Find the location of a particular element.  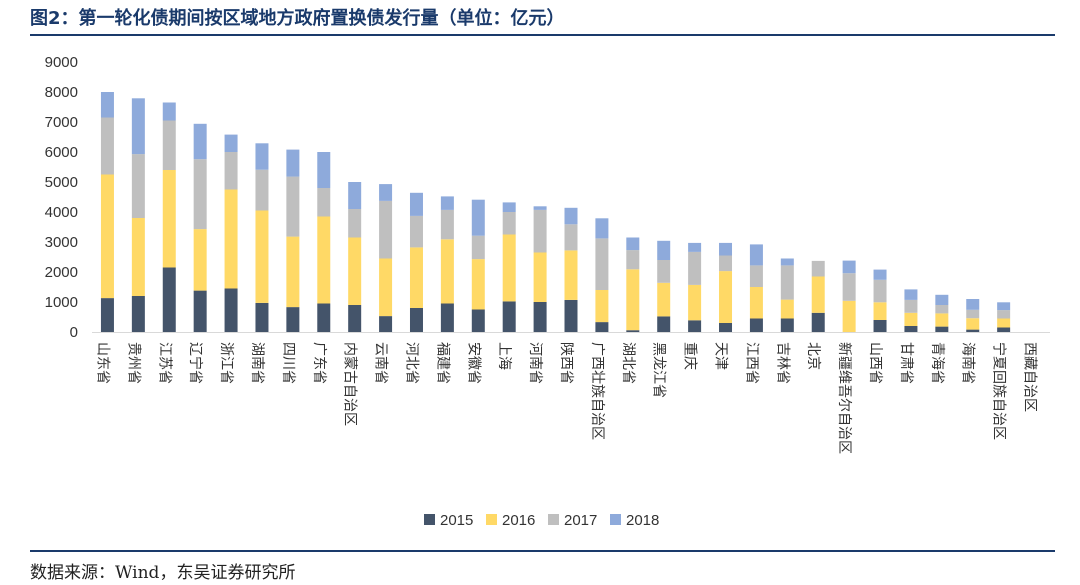

legend: 2015 2016 2017 2018 is located at coordinates (541, 520).